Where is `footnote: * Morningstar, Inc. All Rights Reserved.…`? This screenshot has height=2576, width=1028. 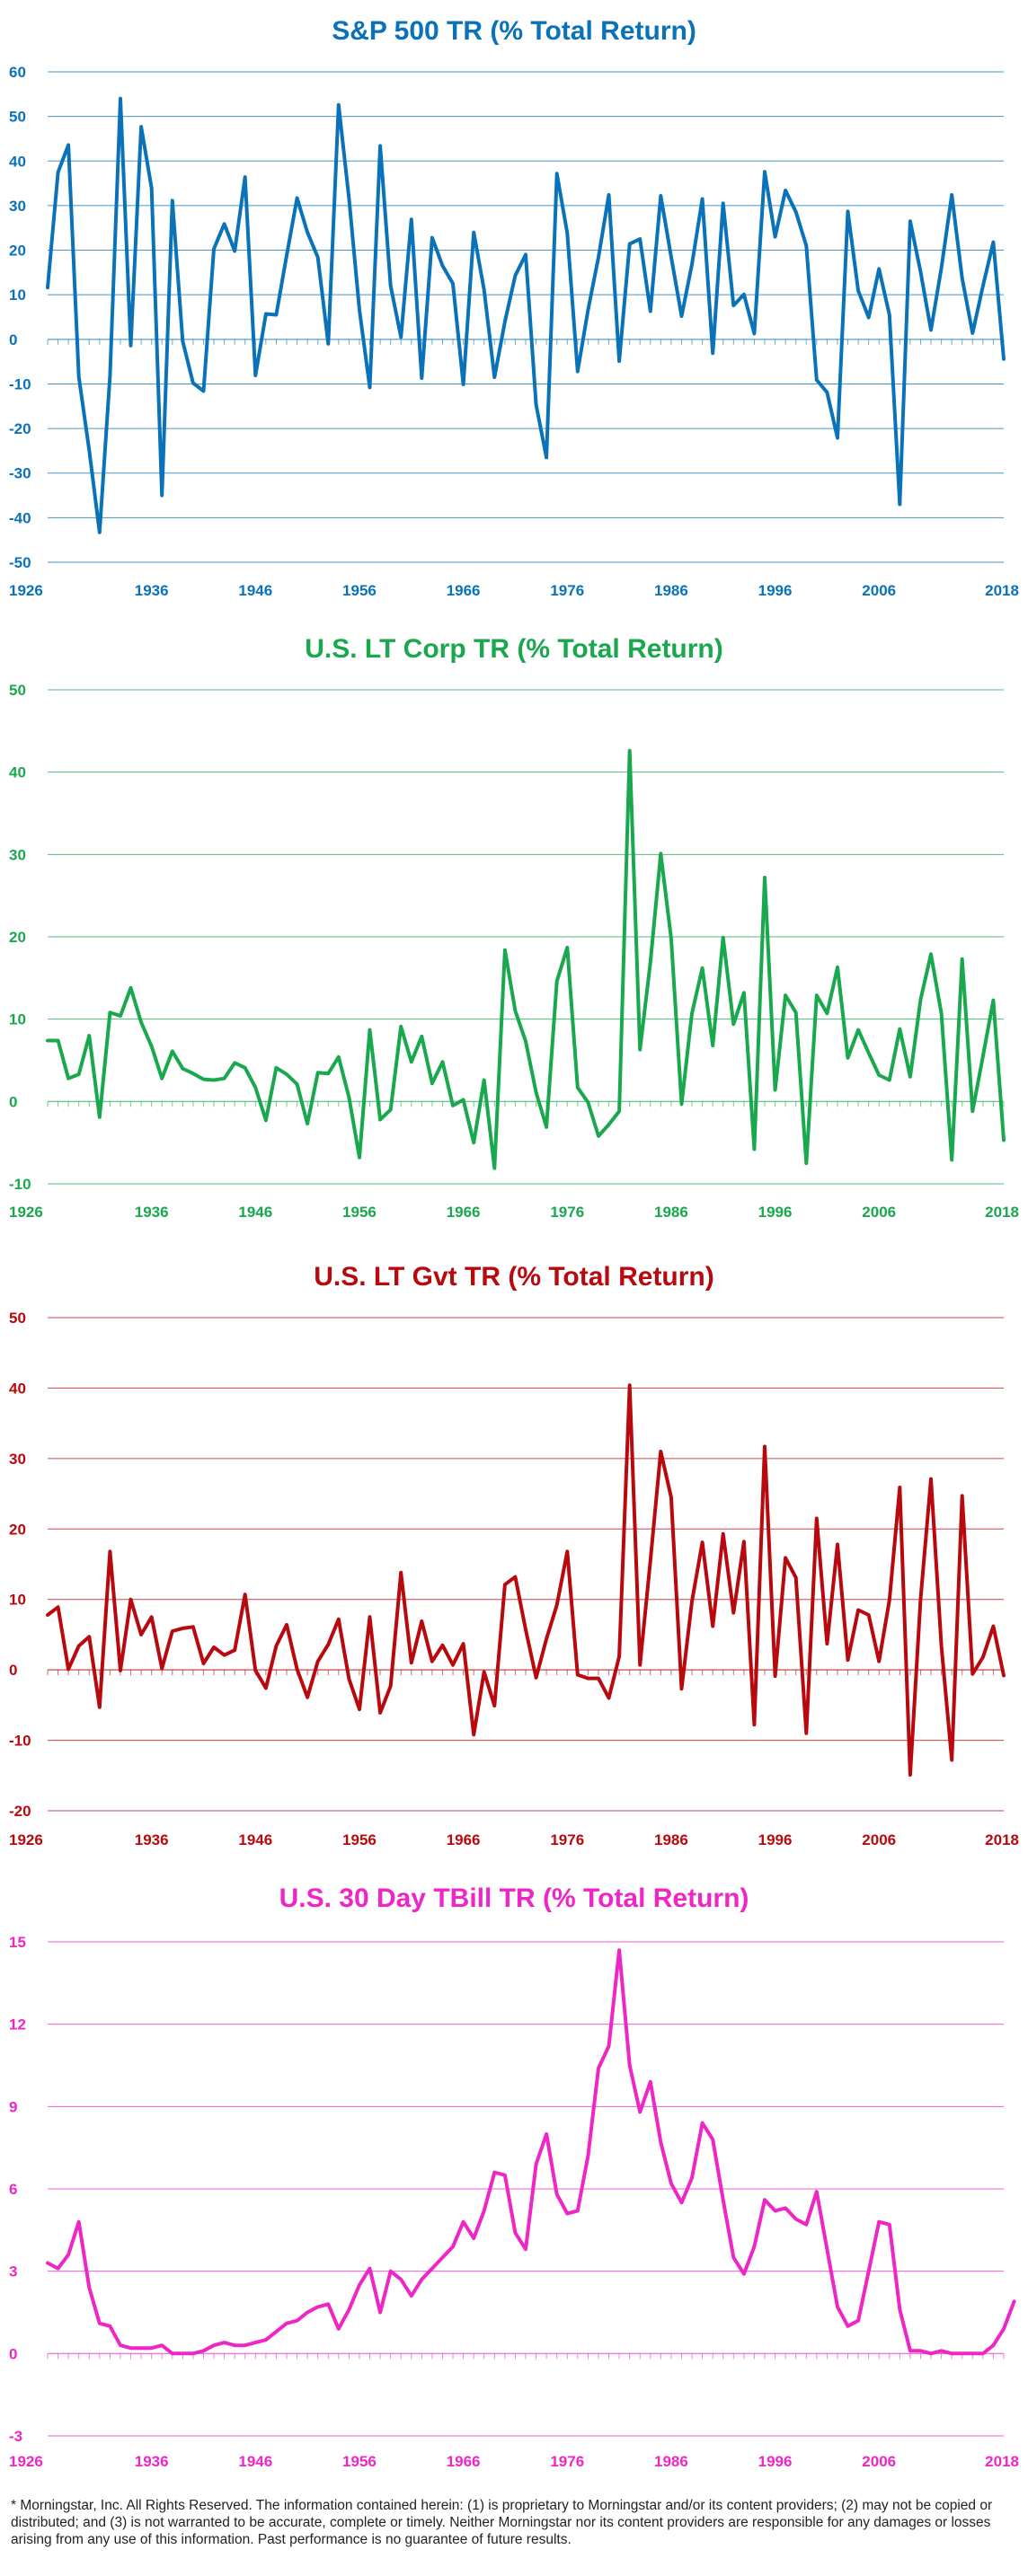 footnote: * Morningstar, Inc. All Rights Reserved.… is located at coordinates (502, 2522).